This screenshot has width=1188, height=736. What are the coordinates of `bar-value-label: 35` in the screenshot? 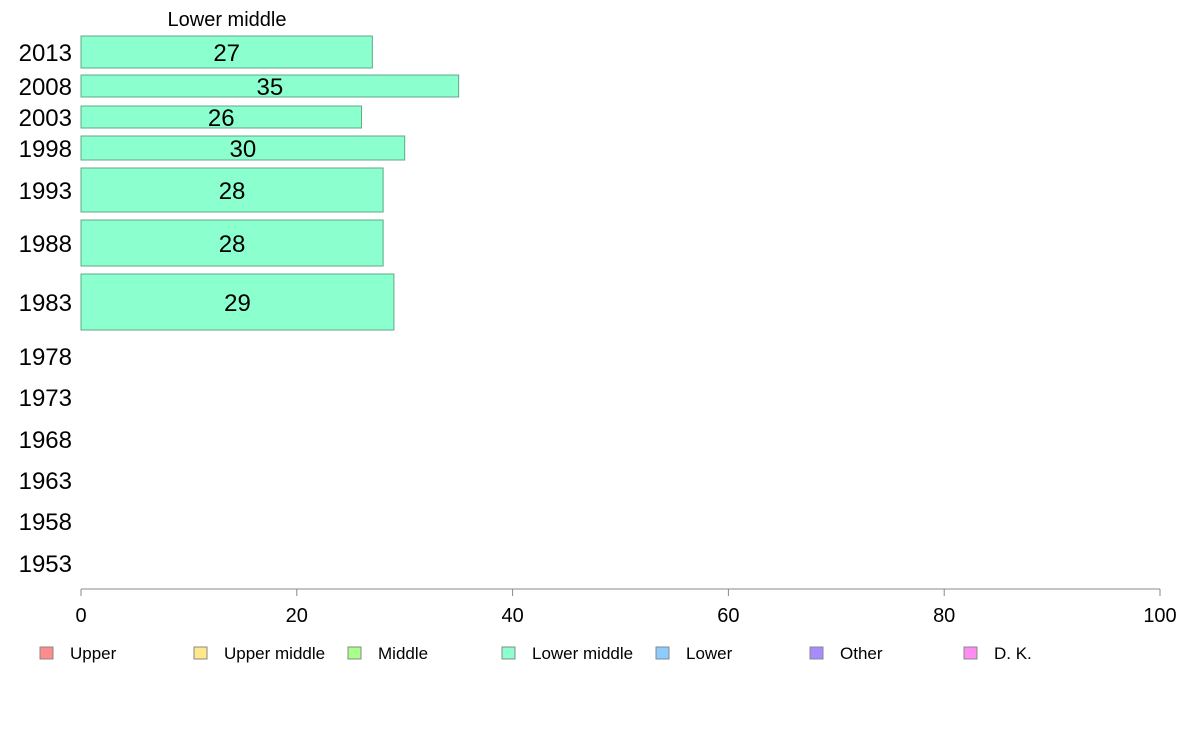 It's located at (269, 87).